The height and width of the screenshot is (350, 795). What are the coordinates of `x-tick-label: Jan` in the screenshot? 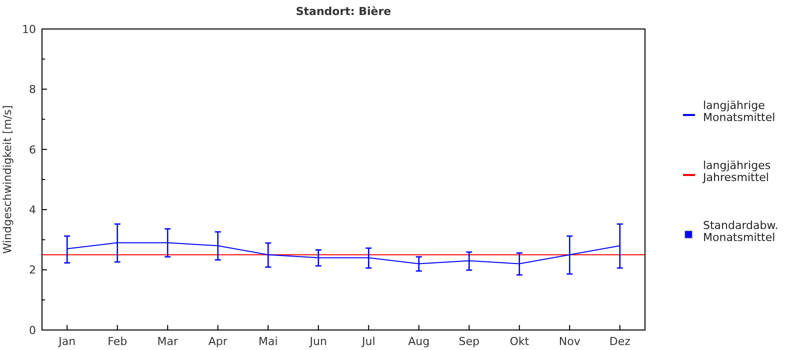 It's located at (67, 341).